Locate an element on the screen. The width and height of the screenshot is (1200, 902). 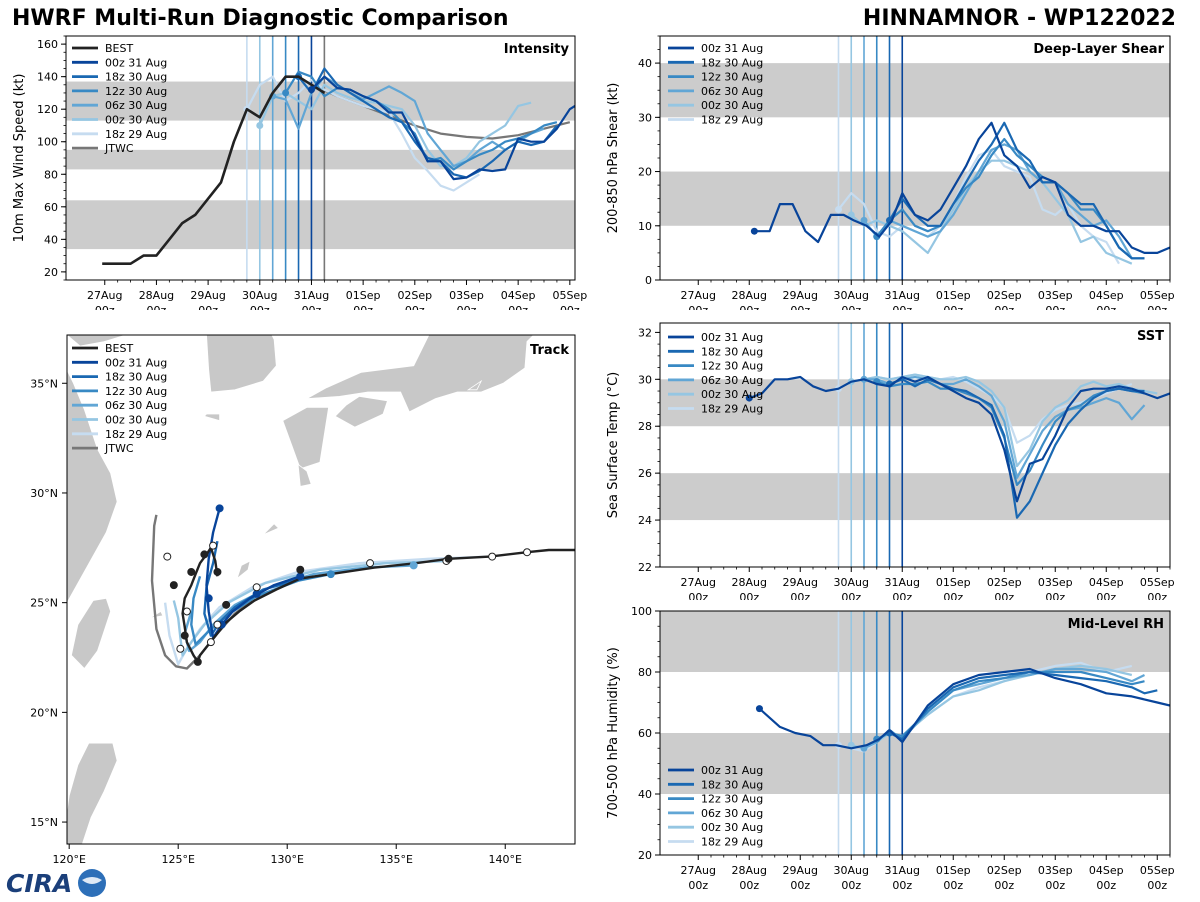
storm-title: HINNAMNOR - WP122022 is located at coordinates (1019, 18).